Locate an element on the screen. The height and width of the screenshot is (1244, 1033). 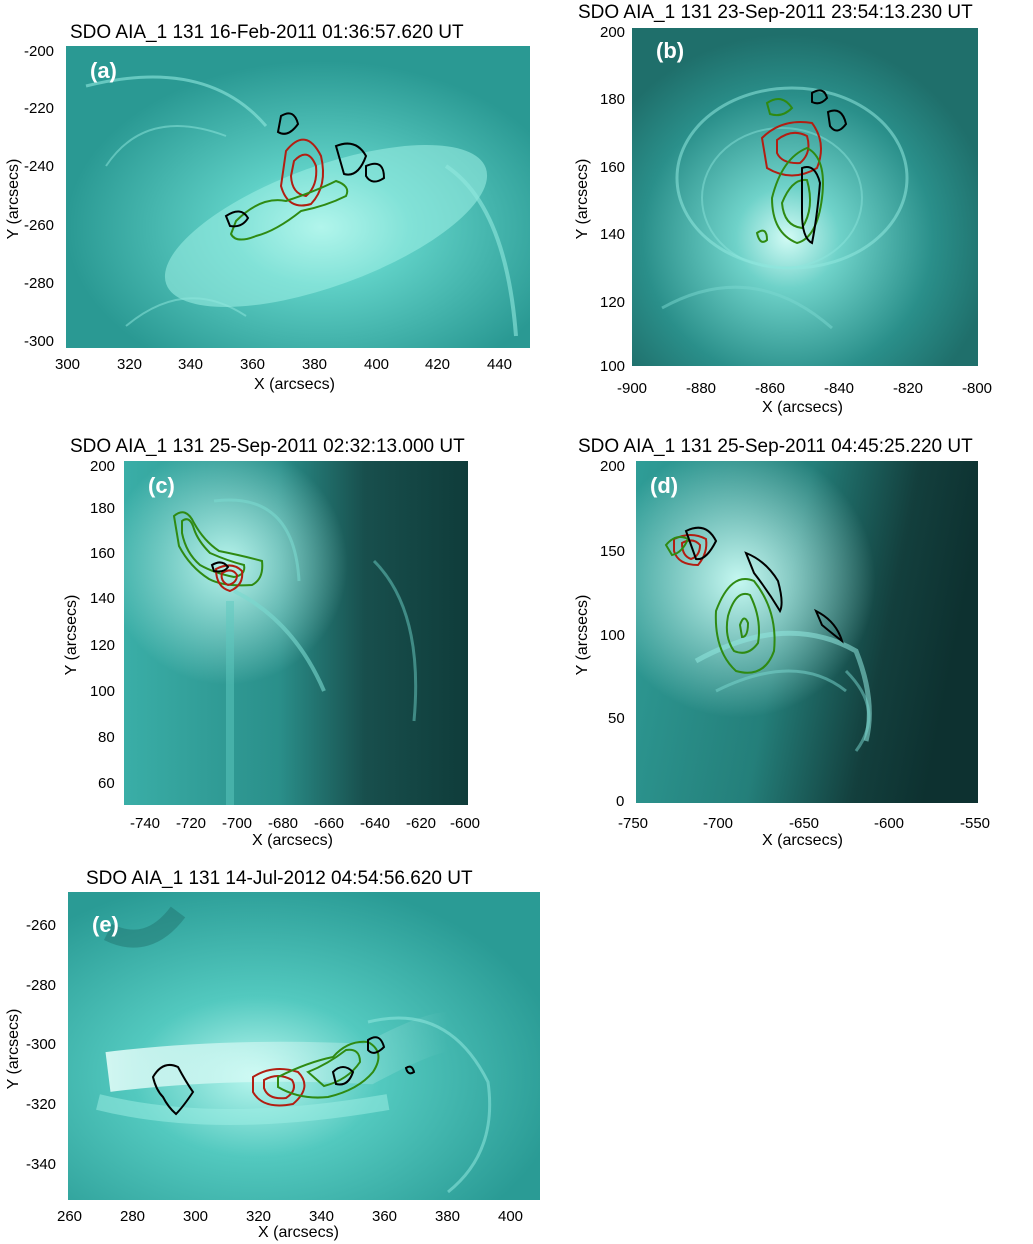
panel-c-xtick: -720 is located at coordinates (191, 823).